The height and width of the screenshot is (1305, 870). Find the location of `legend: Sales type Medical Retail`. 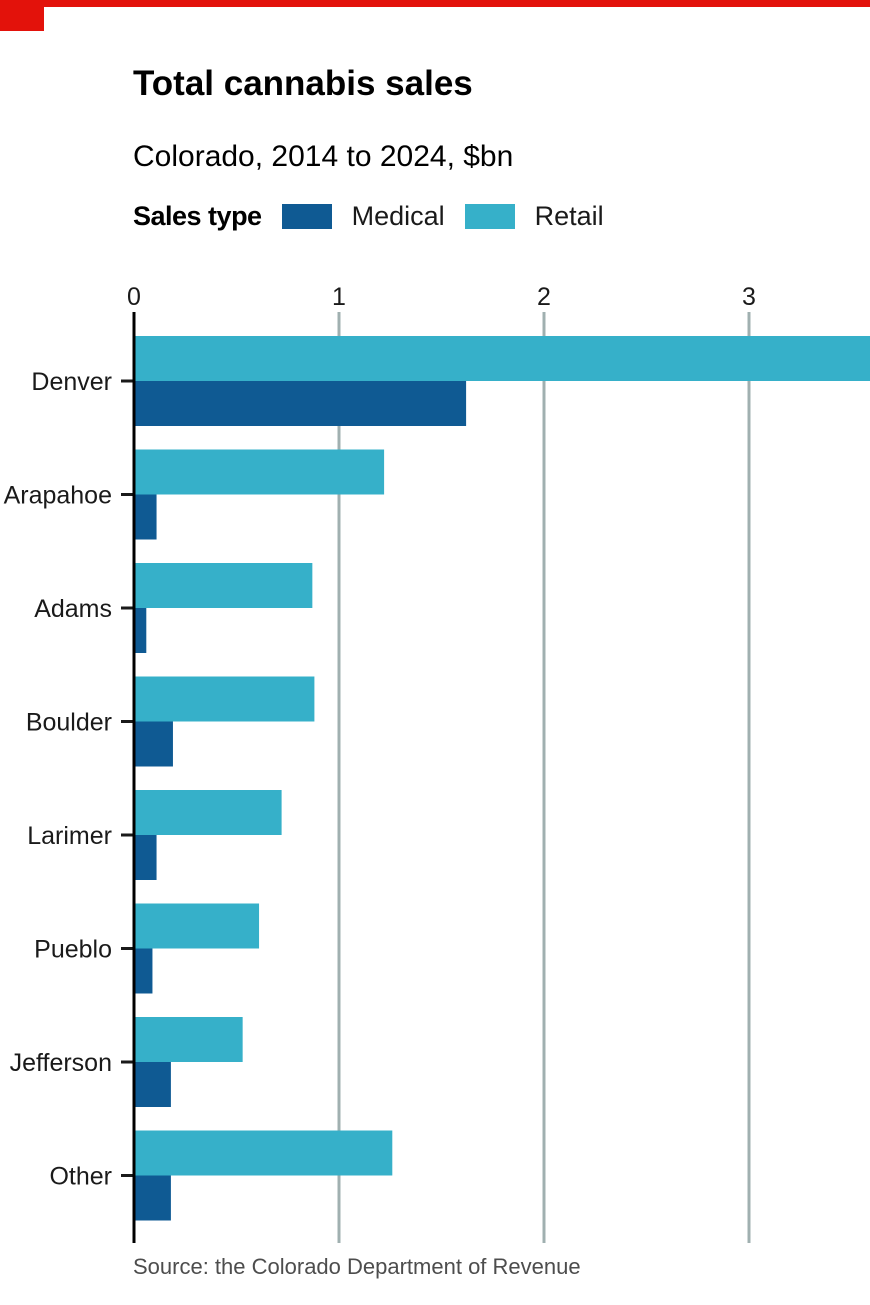

legend: Sales type Medical Retail is located at coordinates (378, 216).